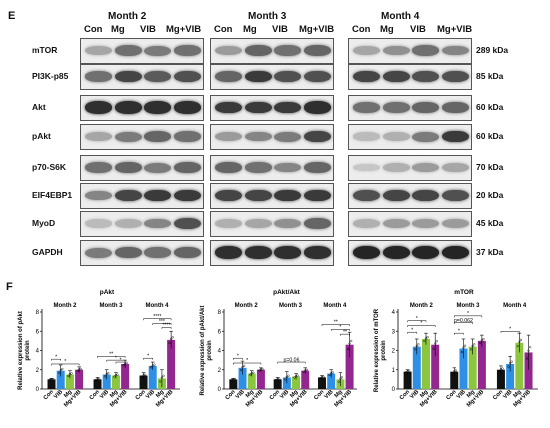 Image resolution: width=550 pixels, height=428 pixels. I want to click on chart-month-label: Month 3, so click(469, 306).